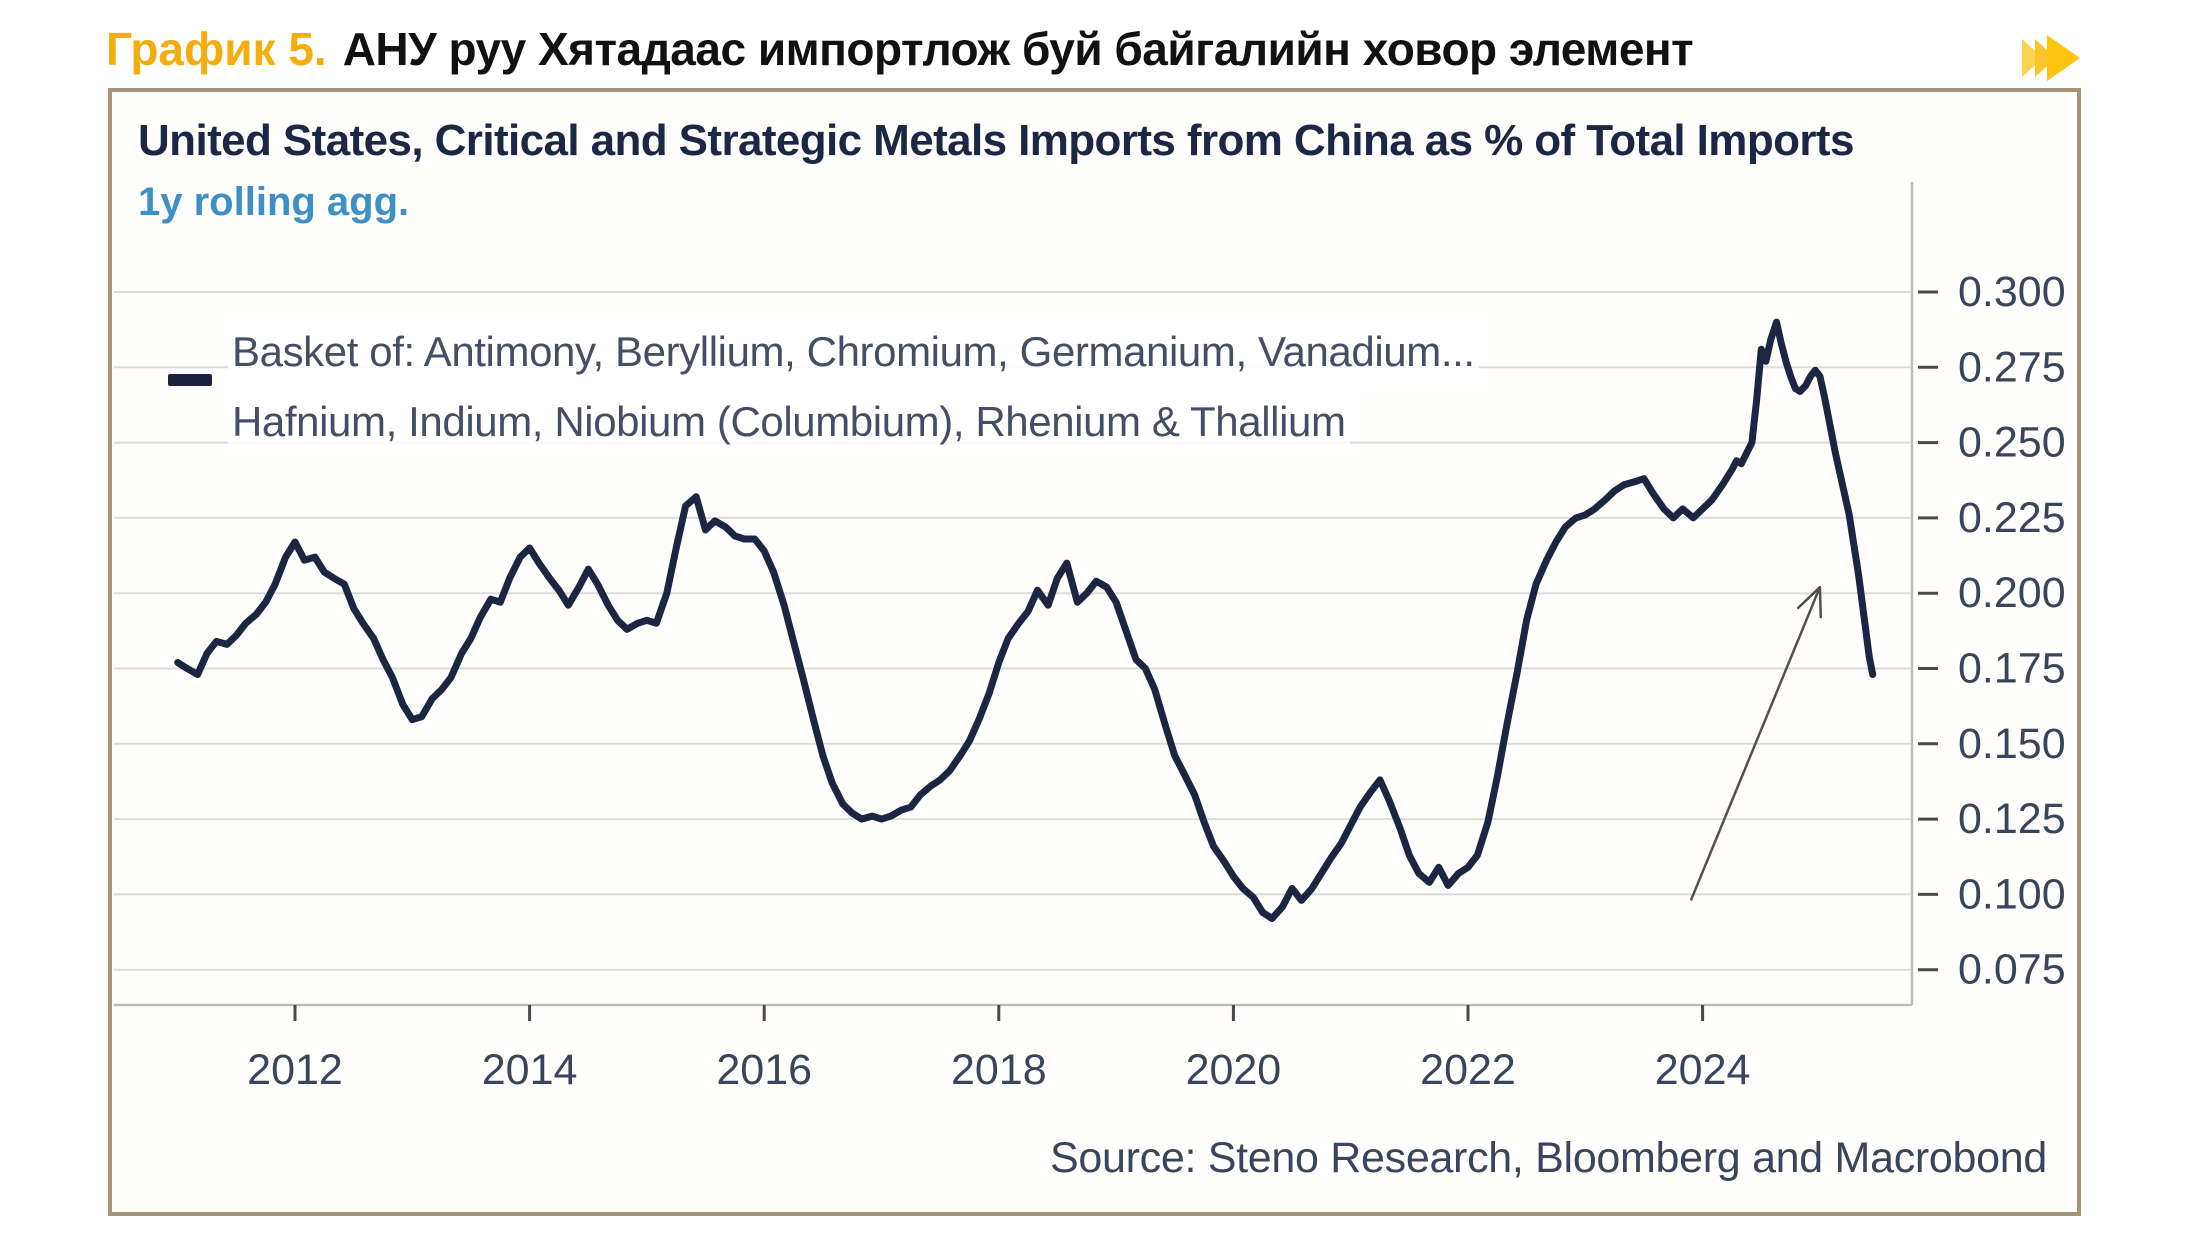 The image size is (2202, 1254). I want to click on fast-forward-front-triangle, so click(2063, 58).